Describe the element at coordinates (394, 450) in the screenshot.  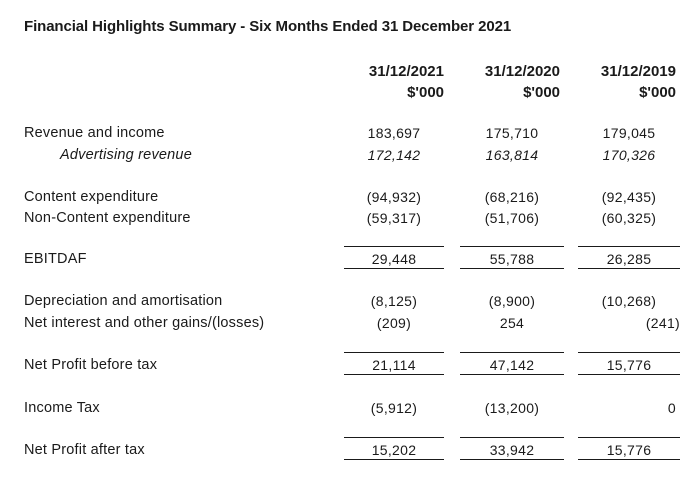
I see `table-cell: 15,202` at that location.